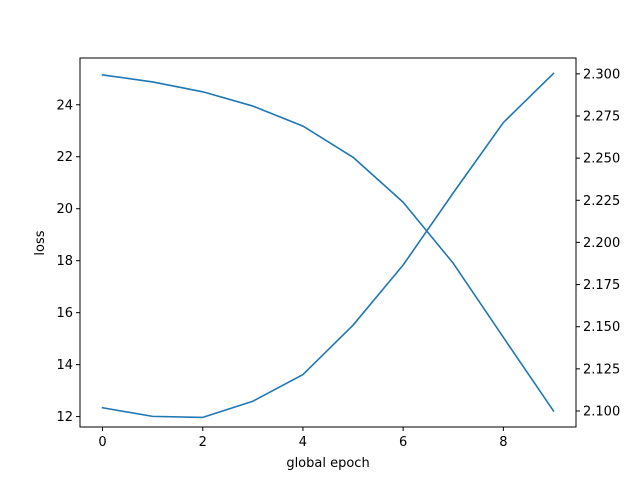 The height and width of the screenshot is (480, 640). I want to click on y-right-tick-label: 2.250, so click(601, 159).